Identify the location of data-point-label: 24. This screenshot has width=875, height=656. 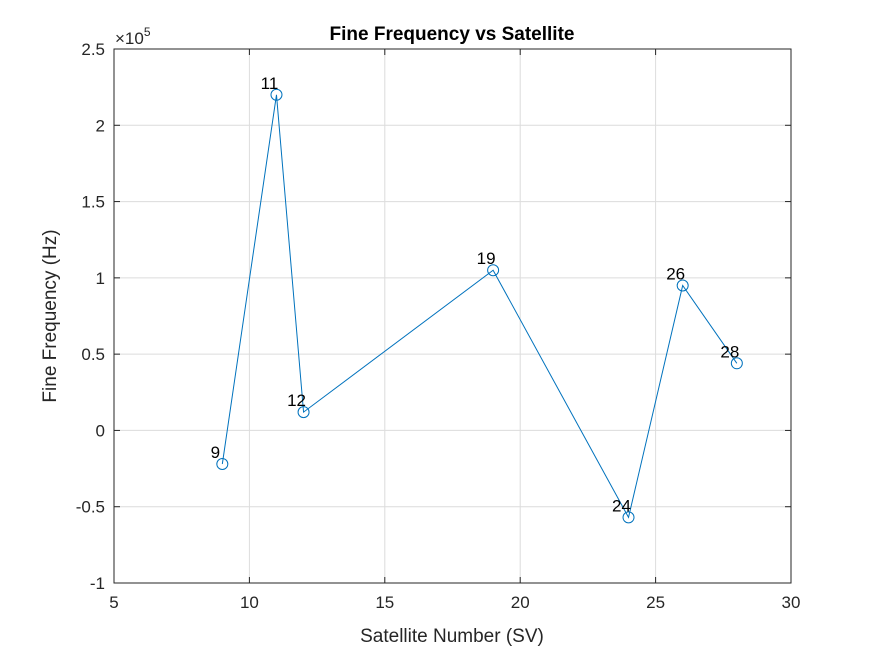
(621, 505).